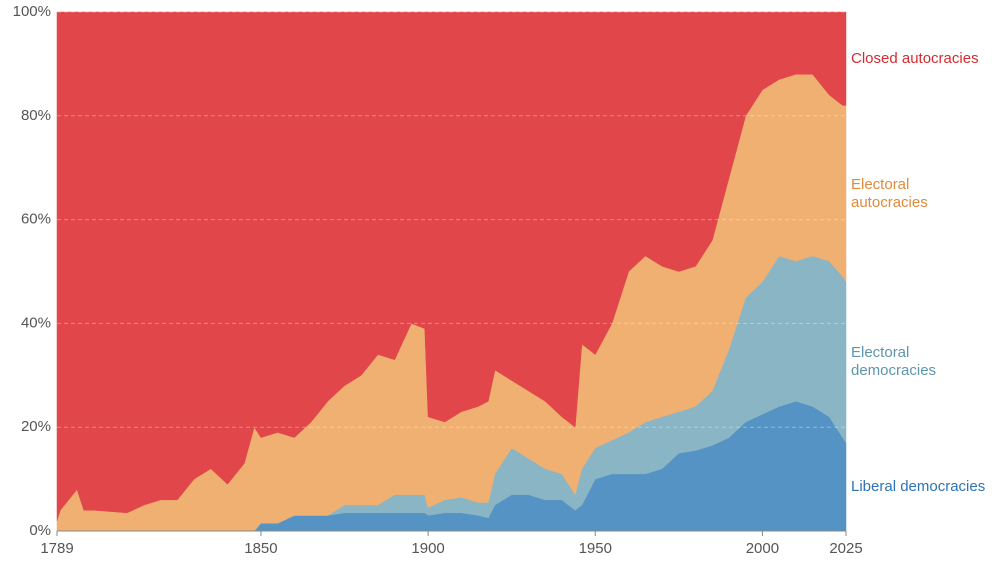 This screenshot has width=1000, height=567. What do you see at coordinates (36, 322) in the screenshot?
I see `y-tick-label: 40%` at bounding box center [36, 322].